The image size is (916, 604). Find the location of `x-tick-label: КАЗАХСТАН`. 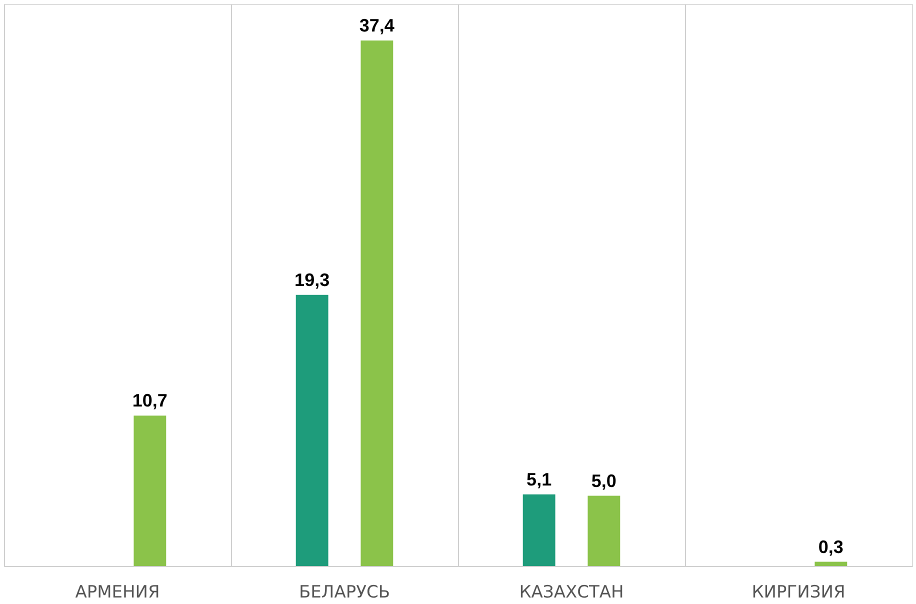

x-tick-label: КАЗАХСТАН is located at coordinates (571, 592).